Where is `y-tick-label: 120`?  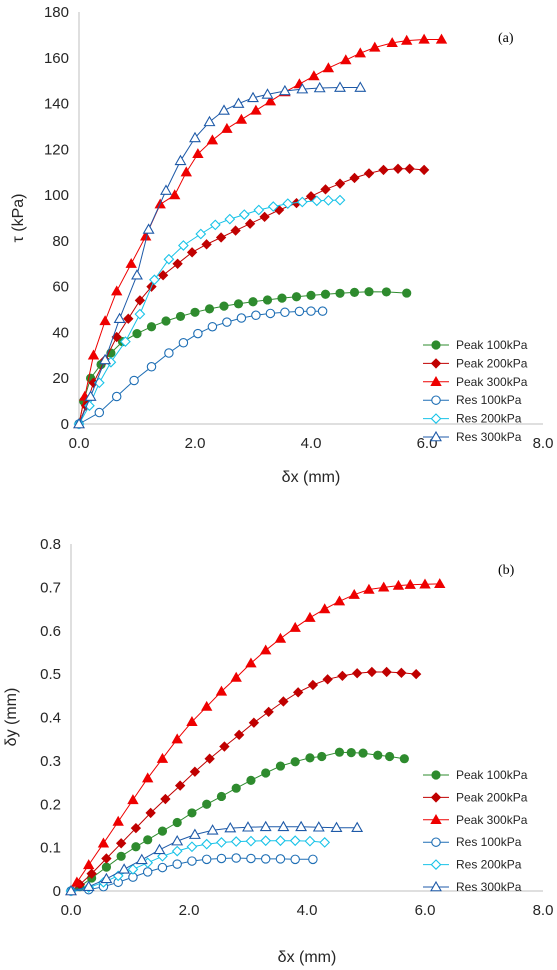
y-tick-label: 120 is located at coordinates (56, 149).